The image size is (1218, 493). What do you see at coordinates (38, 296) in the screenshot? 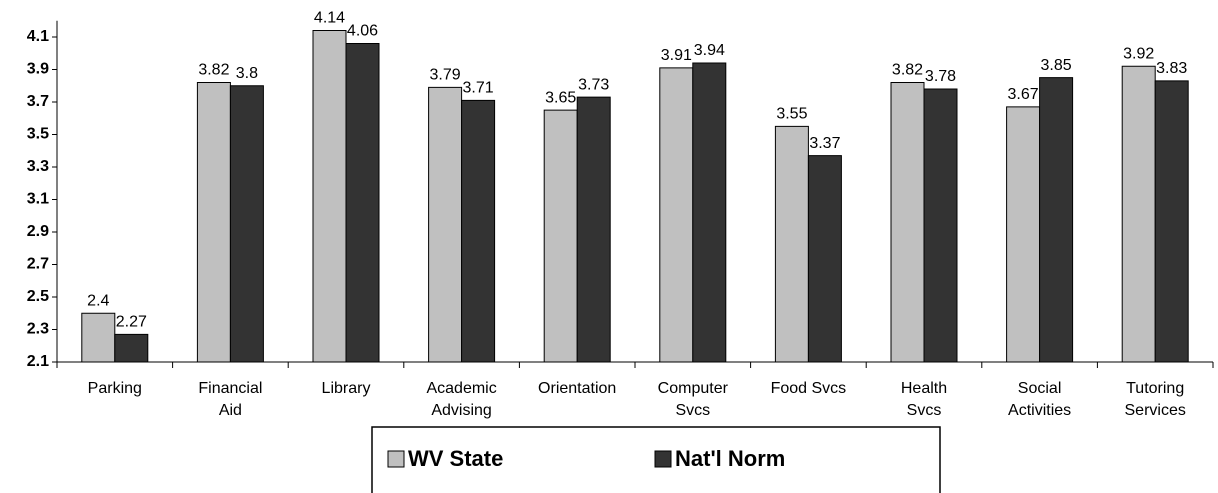
I see `y-tick-label: 2.5` at bounding box center [38, 296].